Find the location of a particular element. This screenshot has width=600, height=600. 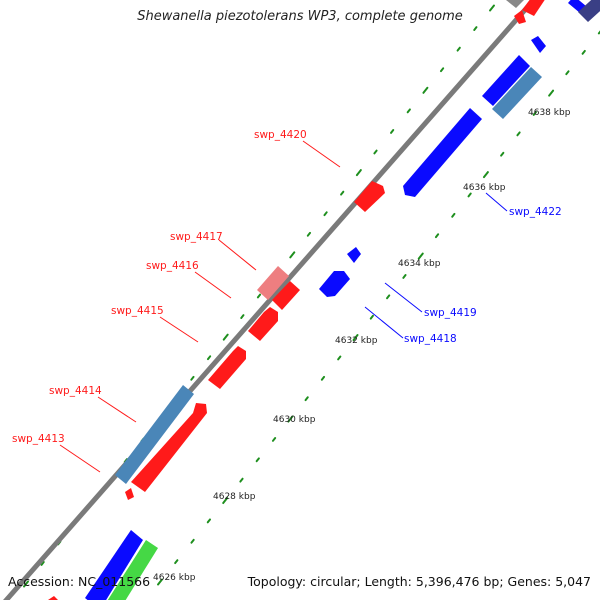

gene-top-red is located at coordinates (534, 8).